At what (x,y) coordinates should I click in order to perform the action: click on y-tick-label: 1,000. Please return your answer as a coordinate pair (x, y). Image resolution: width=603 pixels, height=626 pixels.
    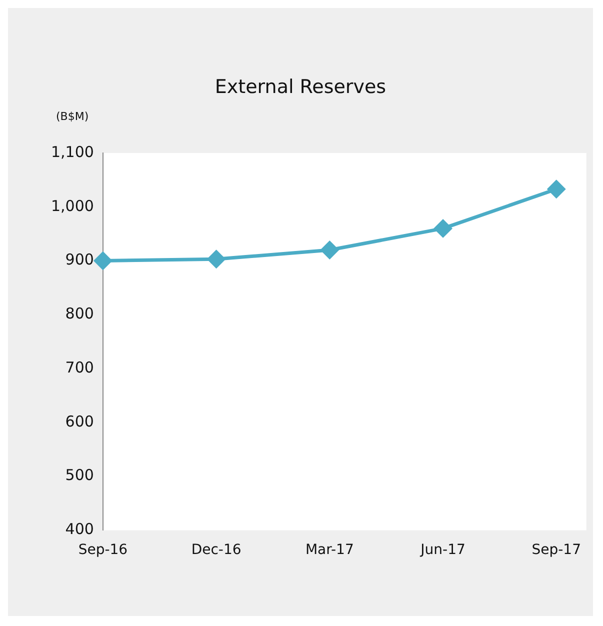
    Looking at the image, I should click on (72, 205).